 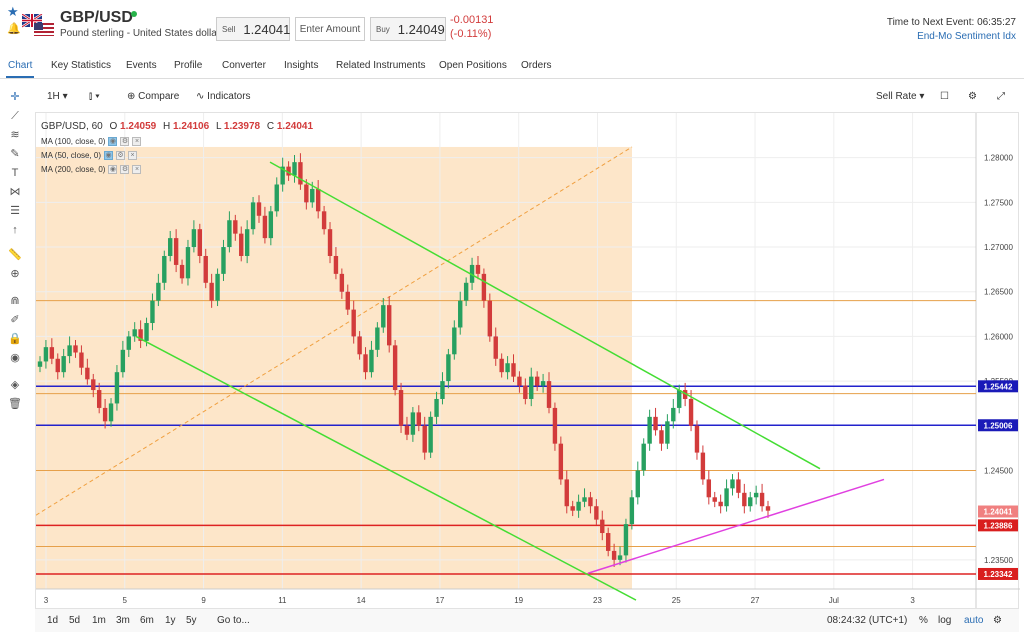 I want to click on ruler-icon: 📏, so click(x=15, y=255).